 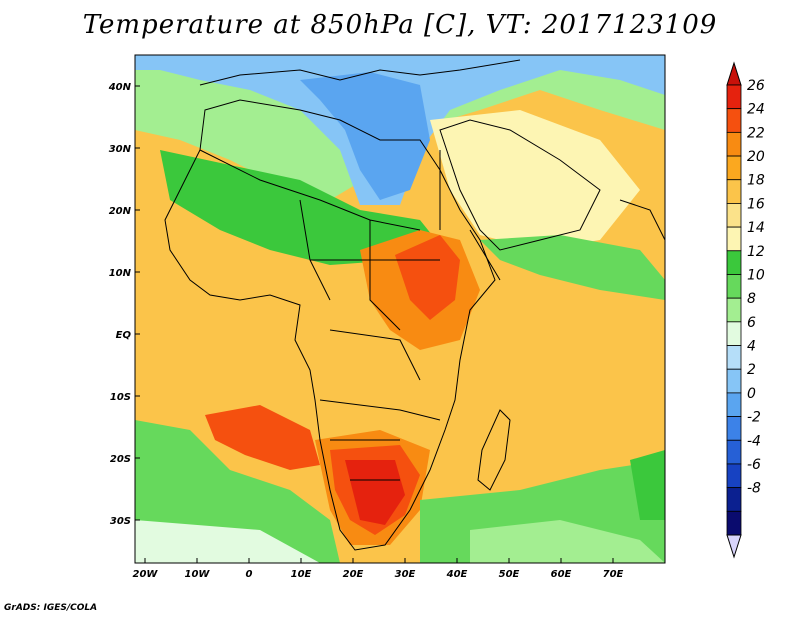 What do you see at coordinates (754, 489) in the screenshot?
I see `colorbar-label: -8` at bounding box center [754, 489].